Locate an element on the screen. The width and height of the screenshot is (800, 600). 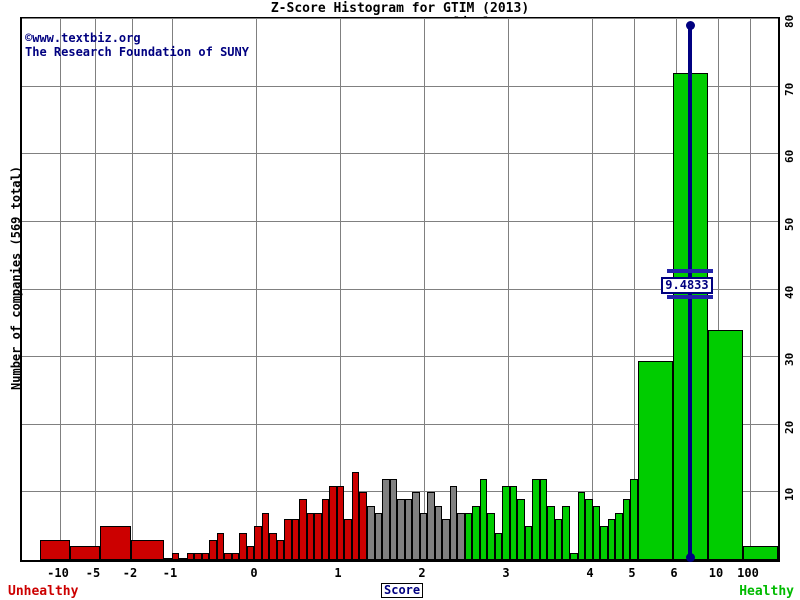
x-tick-2: 2 is located at coordinates (422, 573).